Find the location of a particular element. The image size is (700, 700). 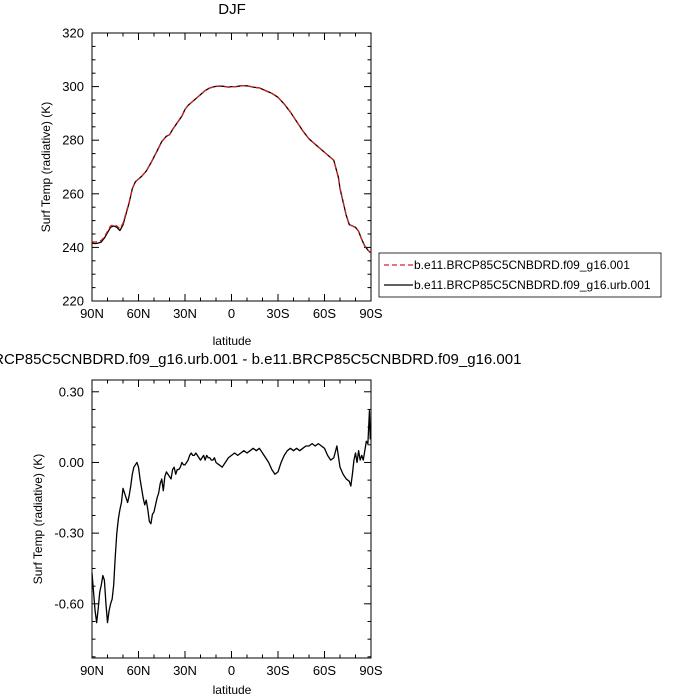

top-chart-title: DJF is located at coordinates (232, 9).